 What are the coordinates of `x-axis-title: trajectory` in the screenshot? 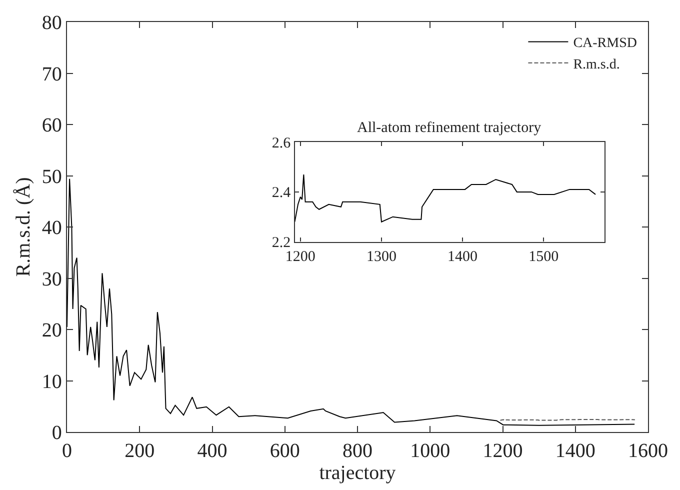 It's located at (357, 473).